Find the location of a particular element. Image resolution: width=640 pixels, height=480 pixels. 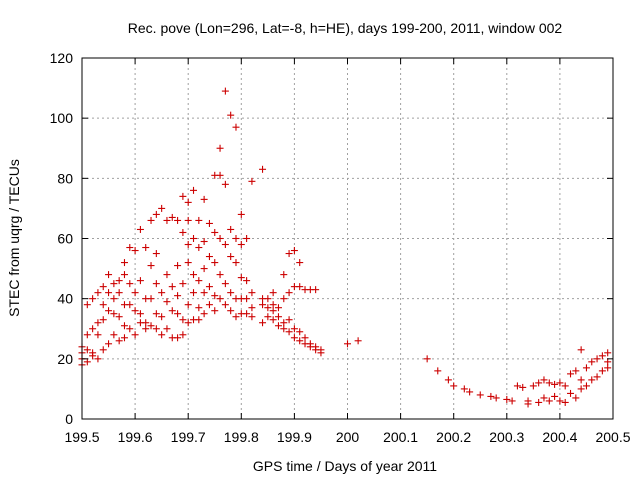

x-tick-label: 199.6 is located at coordinates (135, 437).